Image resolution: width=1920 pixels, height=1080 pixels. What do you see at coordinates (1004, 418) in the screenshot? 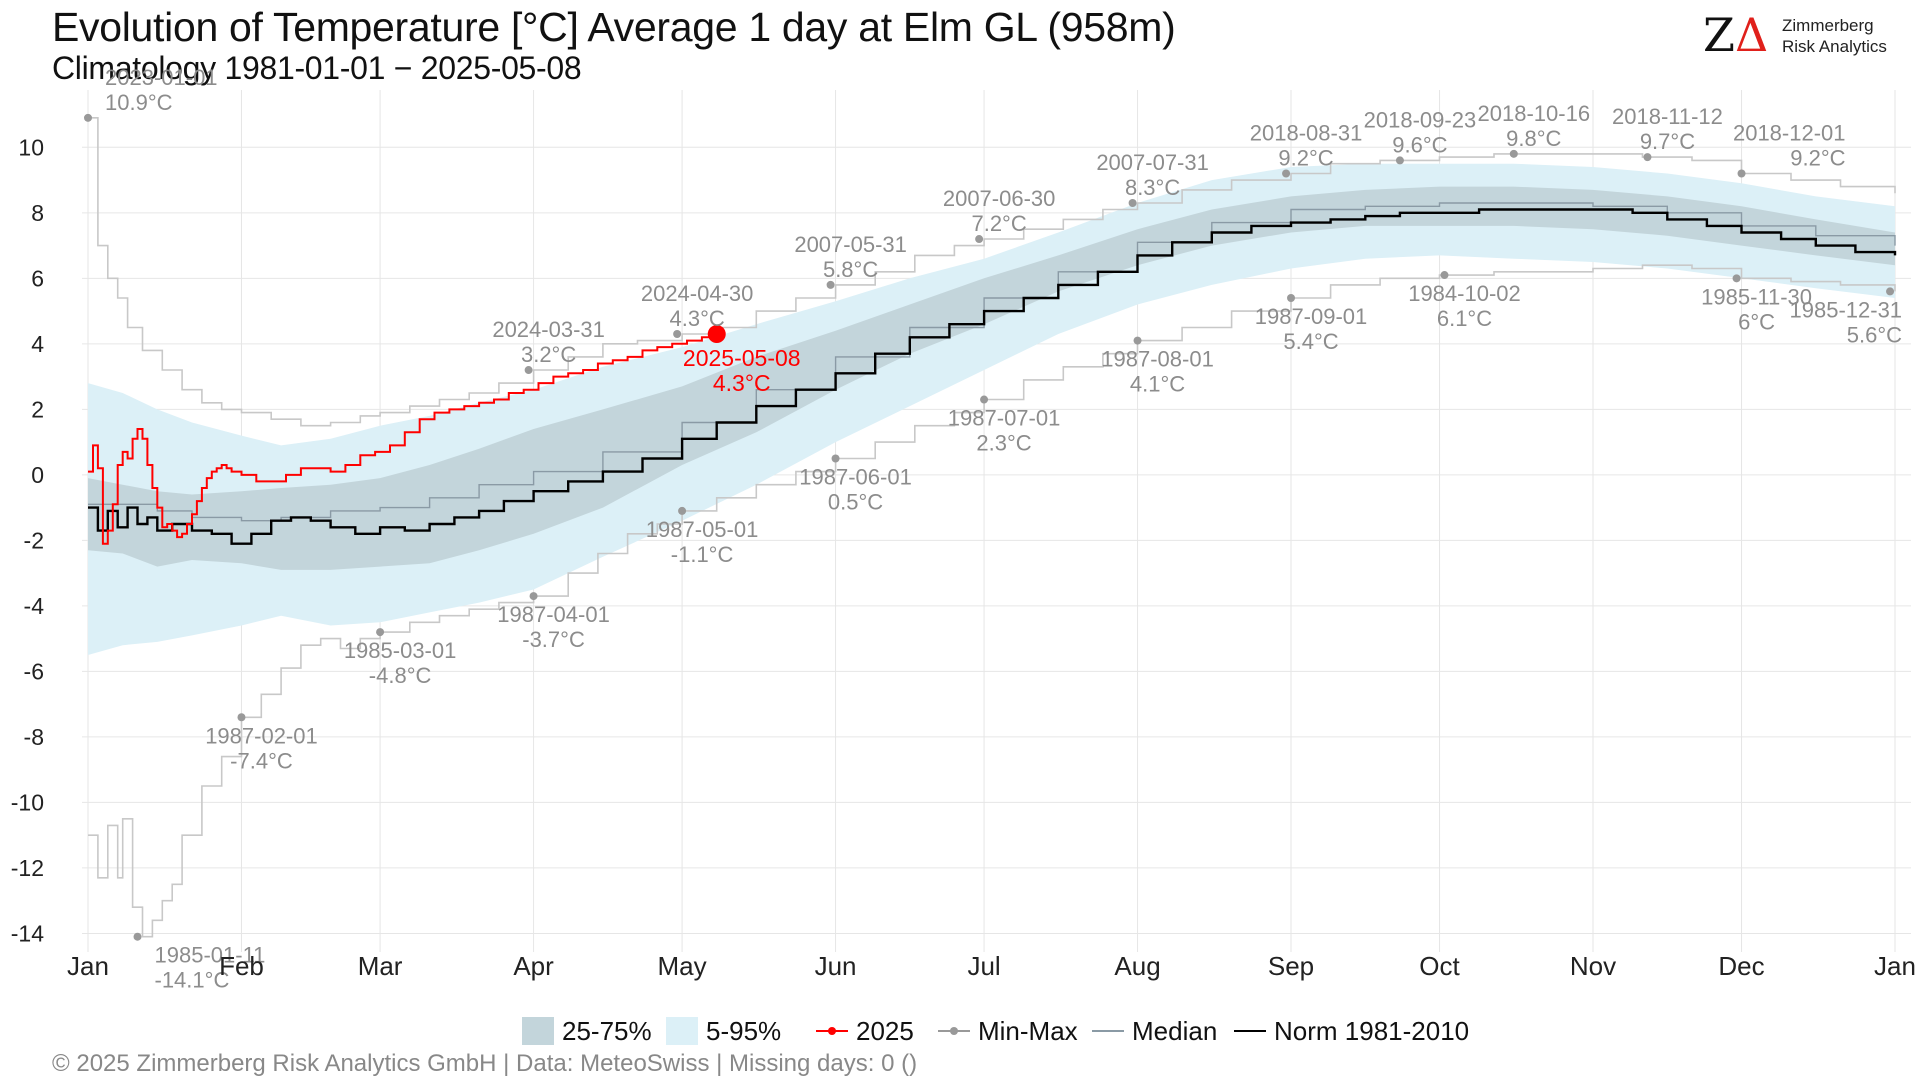
I see `annotation-date: 1987-07-01` at bounding box center [1004, 418].